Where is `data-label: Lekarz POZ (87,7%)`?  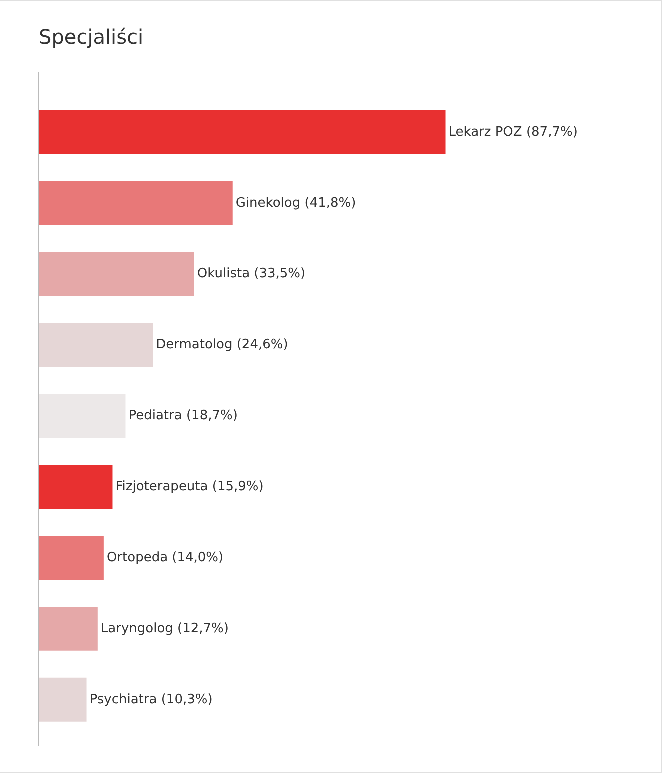
data-label: Lekarz POZ (87,7%) is located at coordinates (513, 132).